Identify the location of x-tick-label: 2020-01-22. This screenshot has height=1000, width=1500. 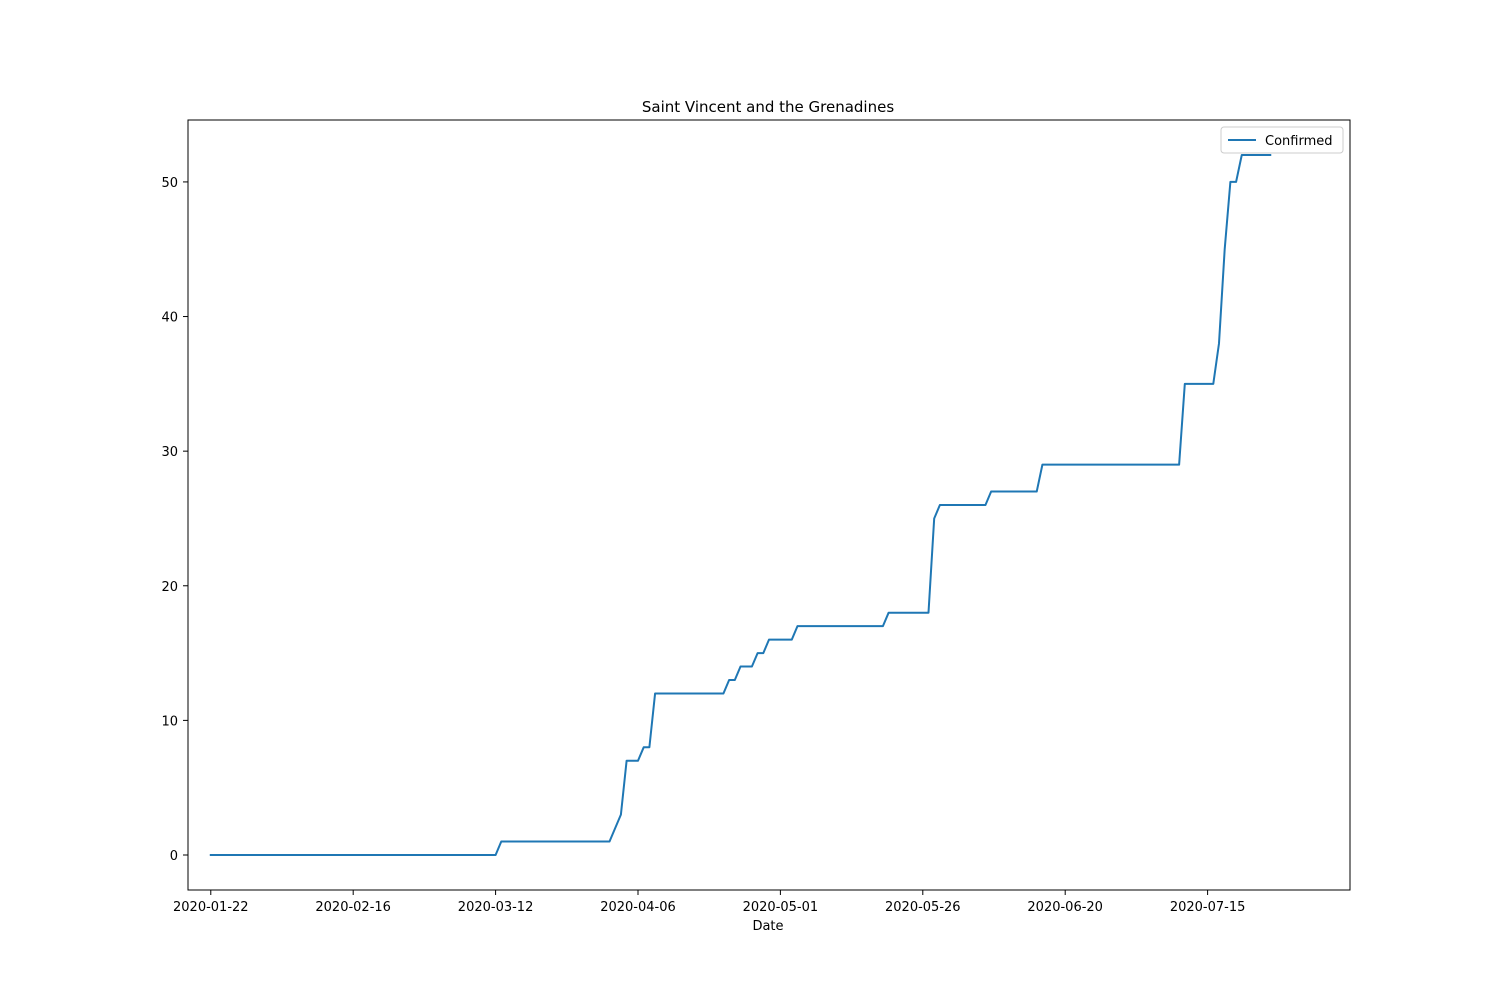
(211, 907).